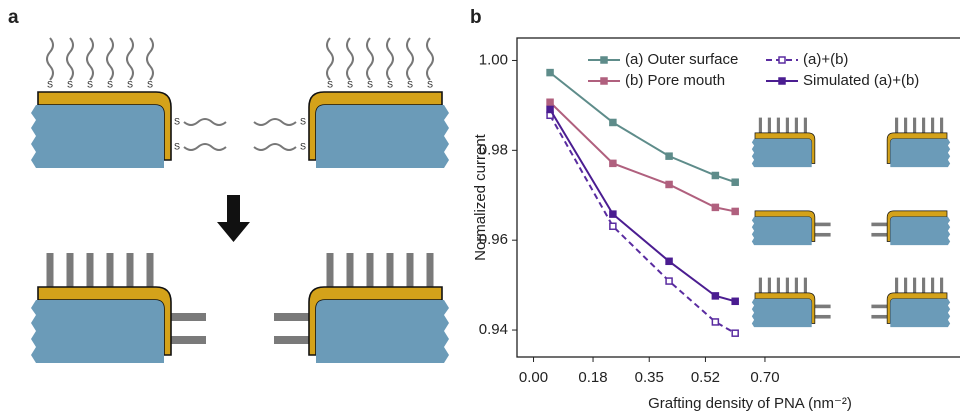 The height and width of the screenshot is (415, 960). Describe the element at coordinates (493, 239) in the screenshot. I see `y-tick-label: 0.96` at that location.